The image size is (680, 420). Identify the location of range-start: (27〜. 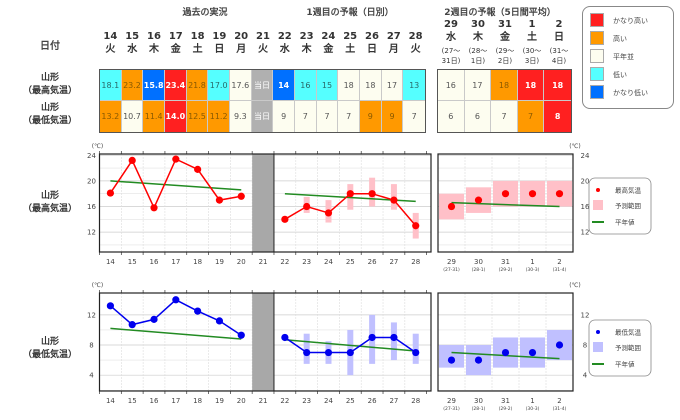
(451, 51).